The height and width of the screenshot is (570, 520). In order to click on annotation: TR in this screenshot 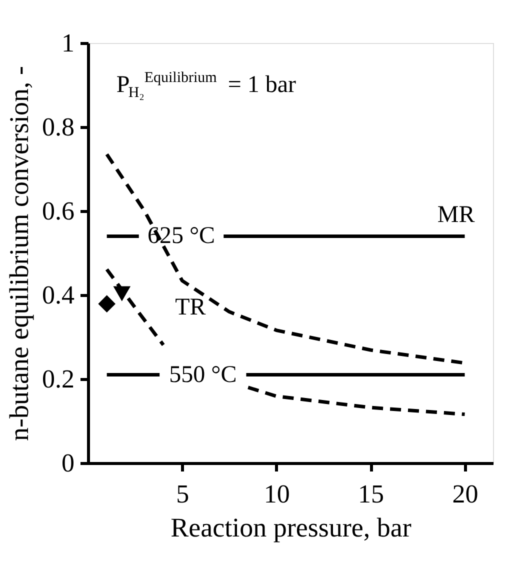, I will do `click(190, 307)`.